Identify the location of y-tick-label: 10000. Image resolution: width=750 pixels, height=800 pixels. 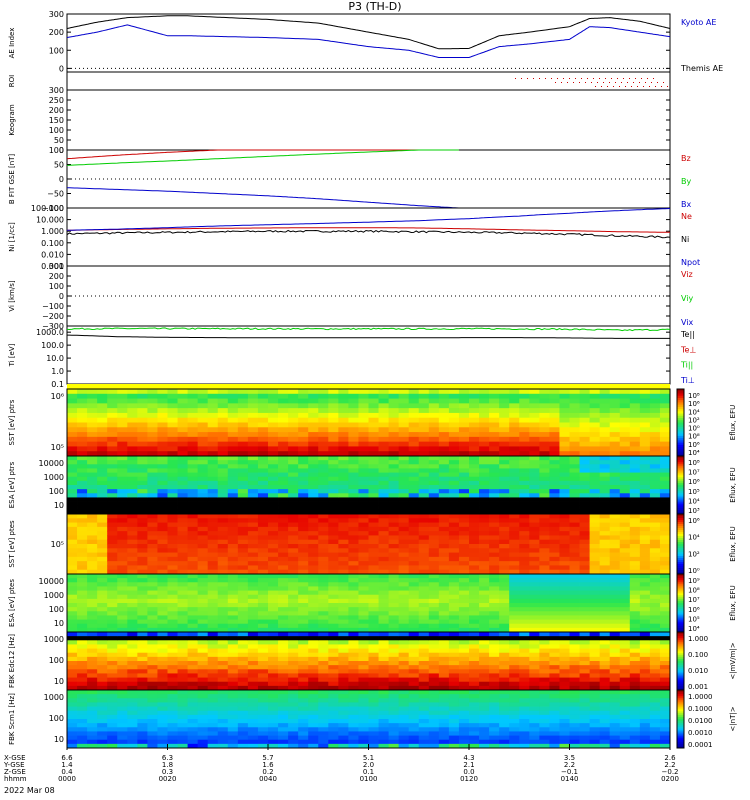
(51, 463).